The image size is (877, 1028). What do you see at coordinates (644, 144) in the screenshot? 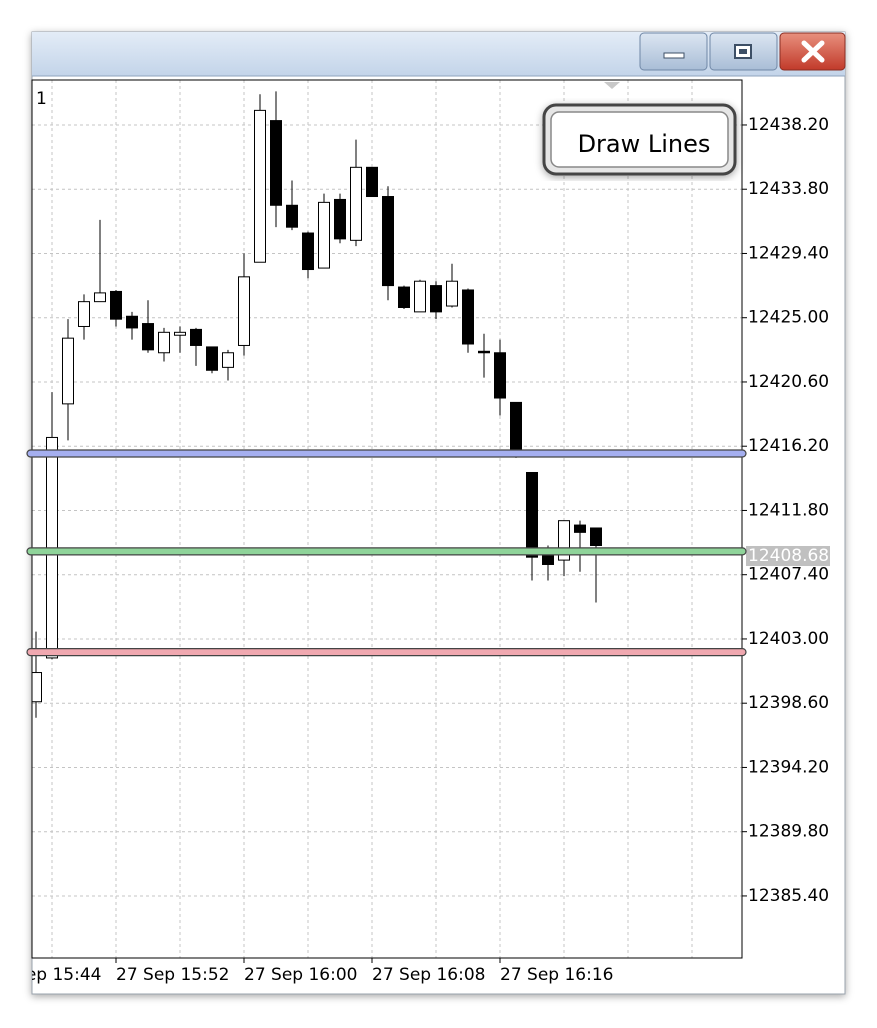
I see `button-label: Draw Lines` at bounding box center [644, 144].